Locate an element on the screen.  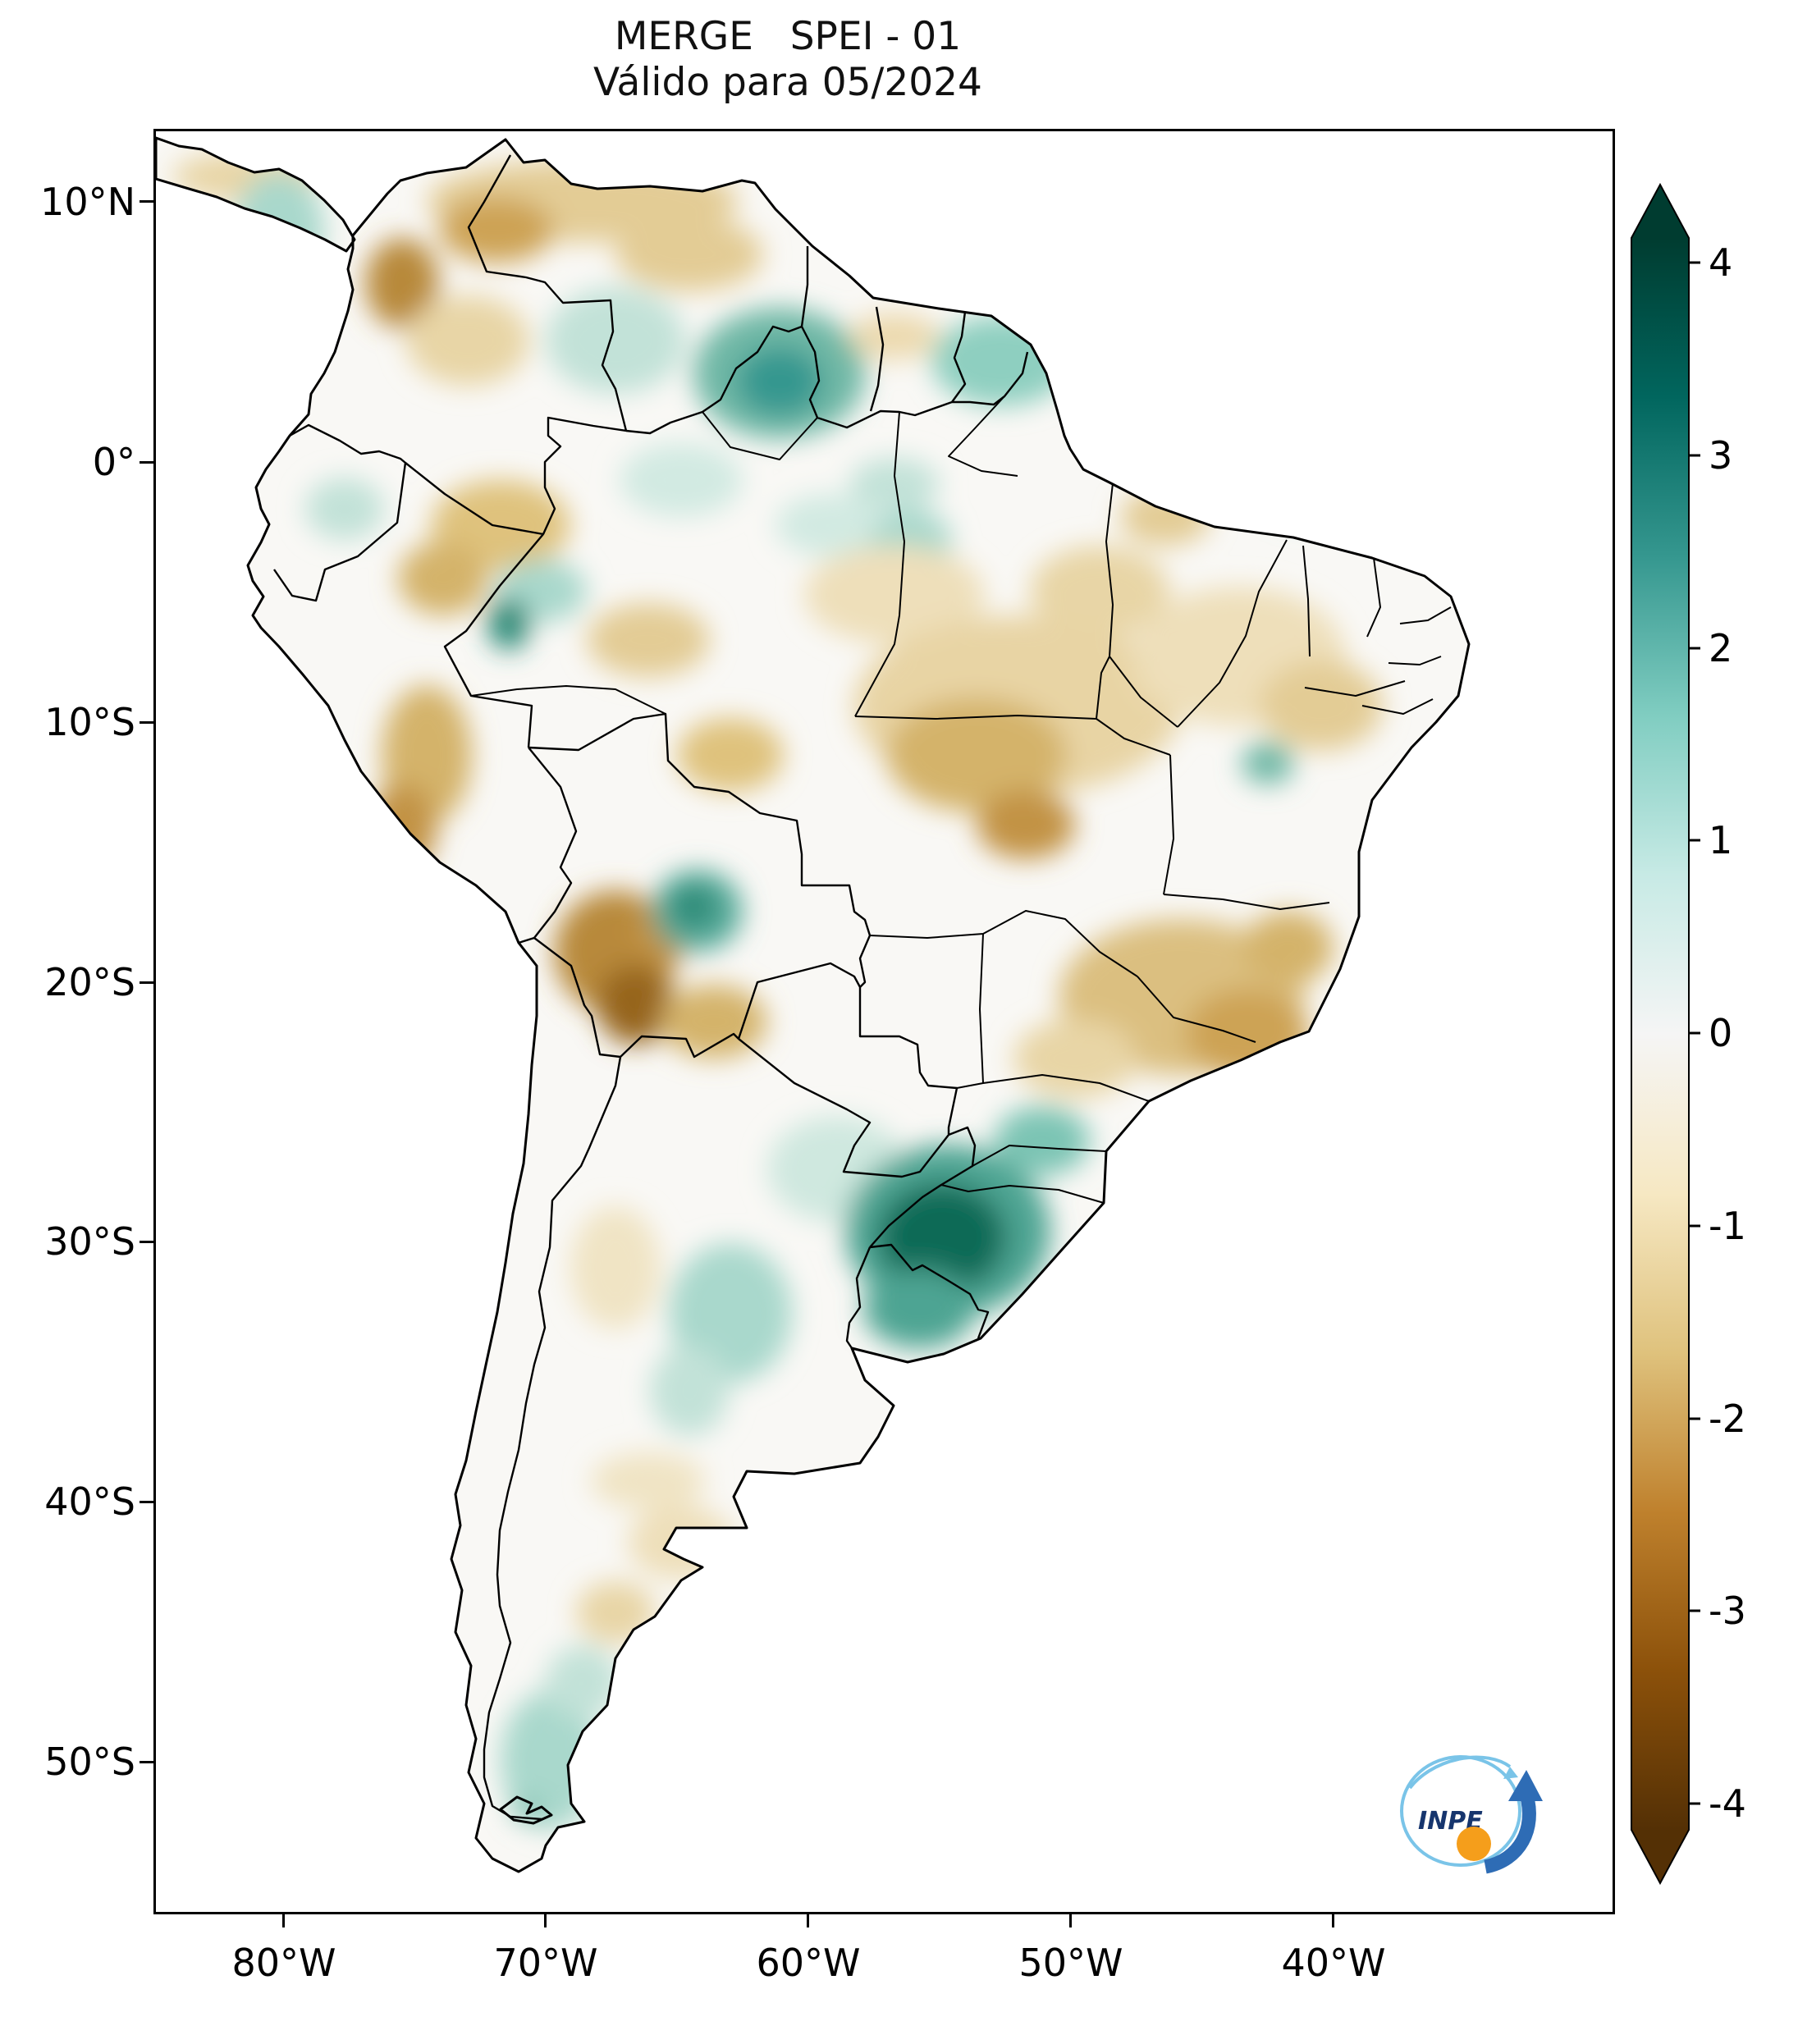
colorbar-tick-label: -4 is located at coordinates (1727, 1803).